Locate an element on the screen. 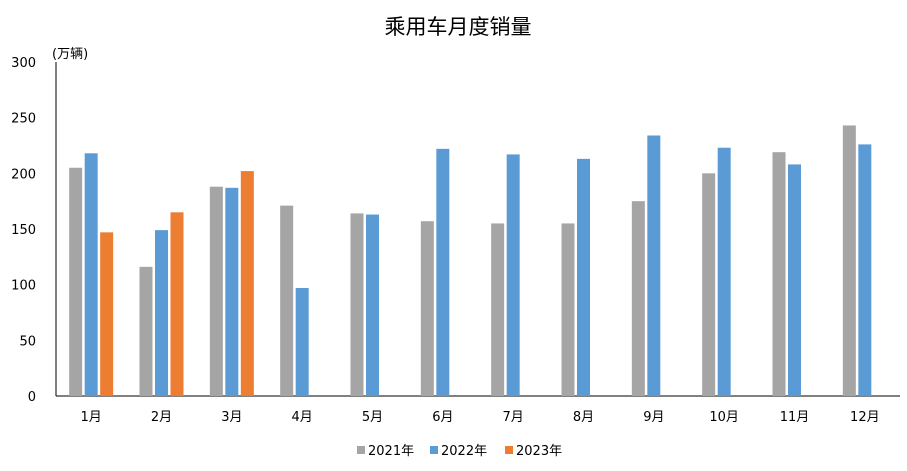 This screenshot has height=471, width=907. bar-2022年-3月 is located at coordinates (232, 291).